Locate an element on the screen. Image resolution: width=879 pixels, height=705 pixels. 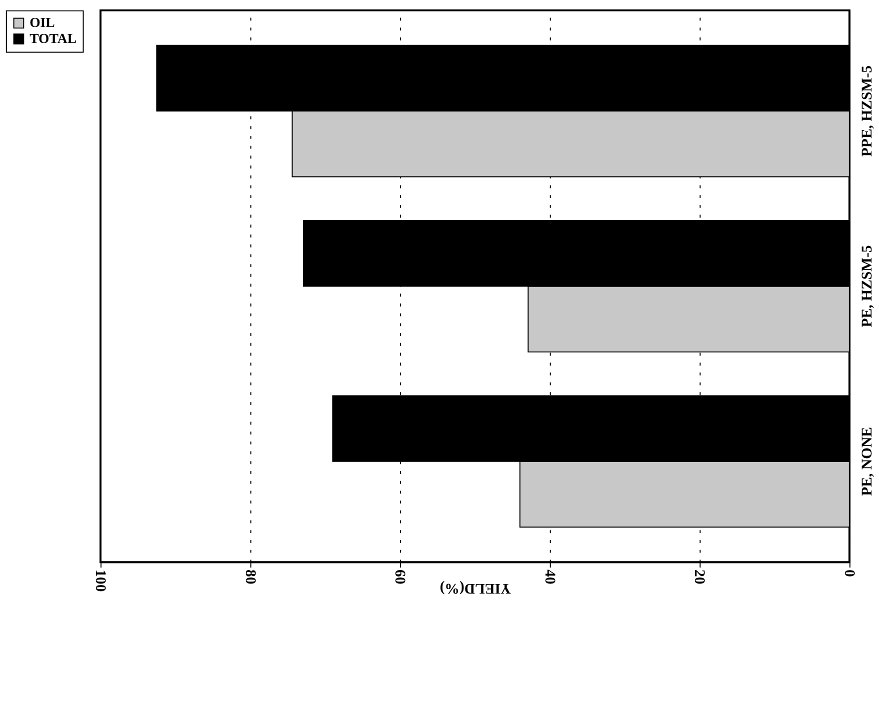
y-tick-label: PPE, HZSM-5 is located at coordinates (868, 111).